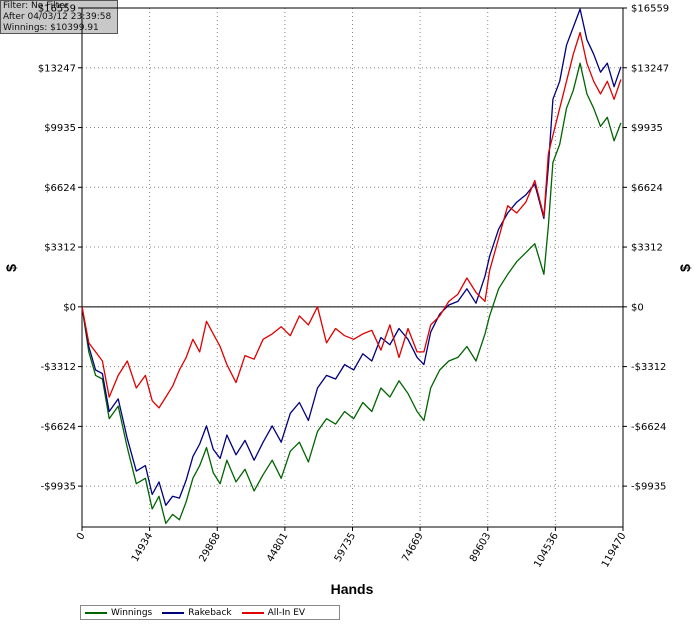 This screenshot has width=700, height=632. What do you see at coordinates (277, 547) in the screenshot?
I see `x-tick-label: 44801` at bounding box center [277, 547].